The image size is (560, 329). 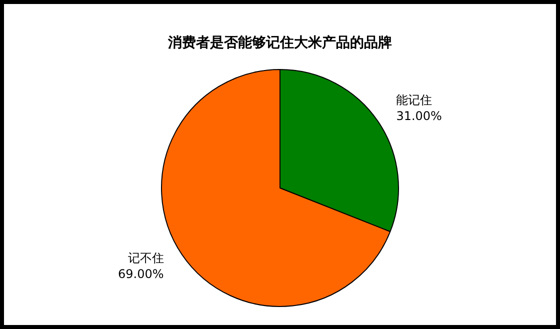 What do you see at coordinates (141, 274) in the screenshot?
I see `data-label: 69.00%` at bounding box center [141, 274].